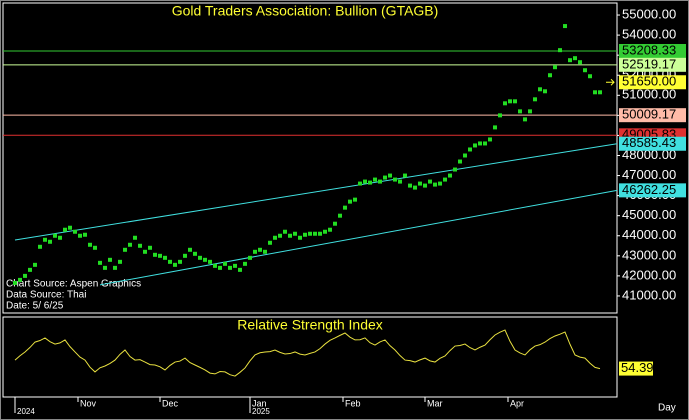 This screenshot has width=689, height=420. What do you see at coordinates (259, 403) in the screenshot?
I see `x-tick-label: Jan` at bounding box center [259, 403].